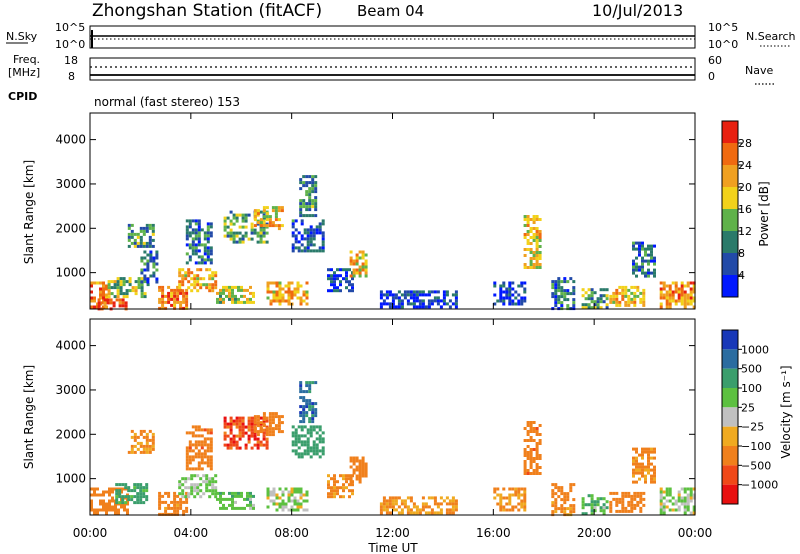  I want to click on colorbar-swatch, so click(730, 220).